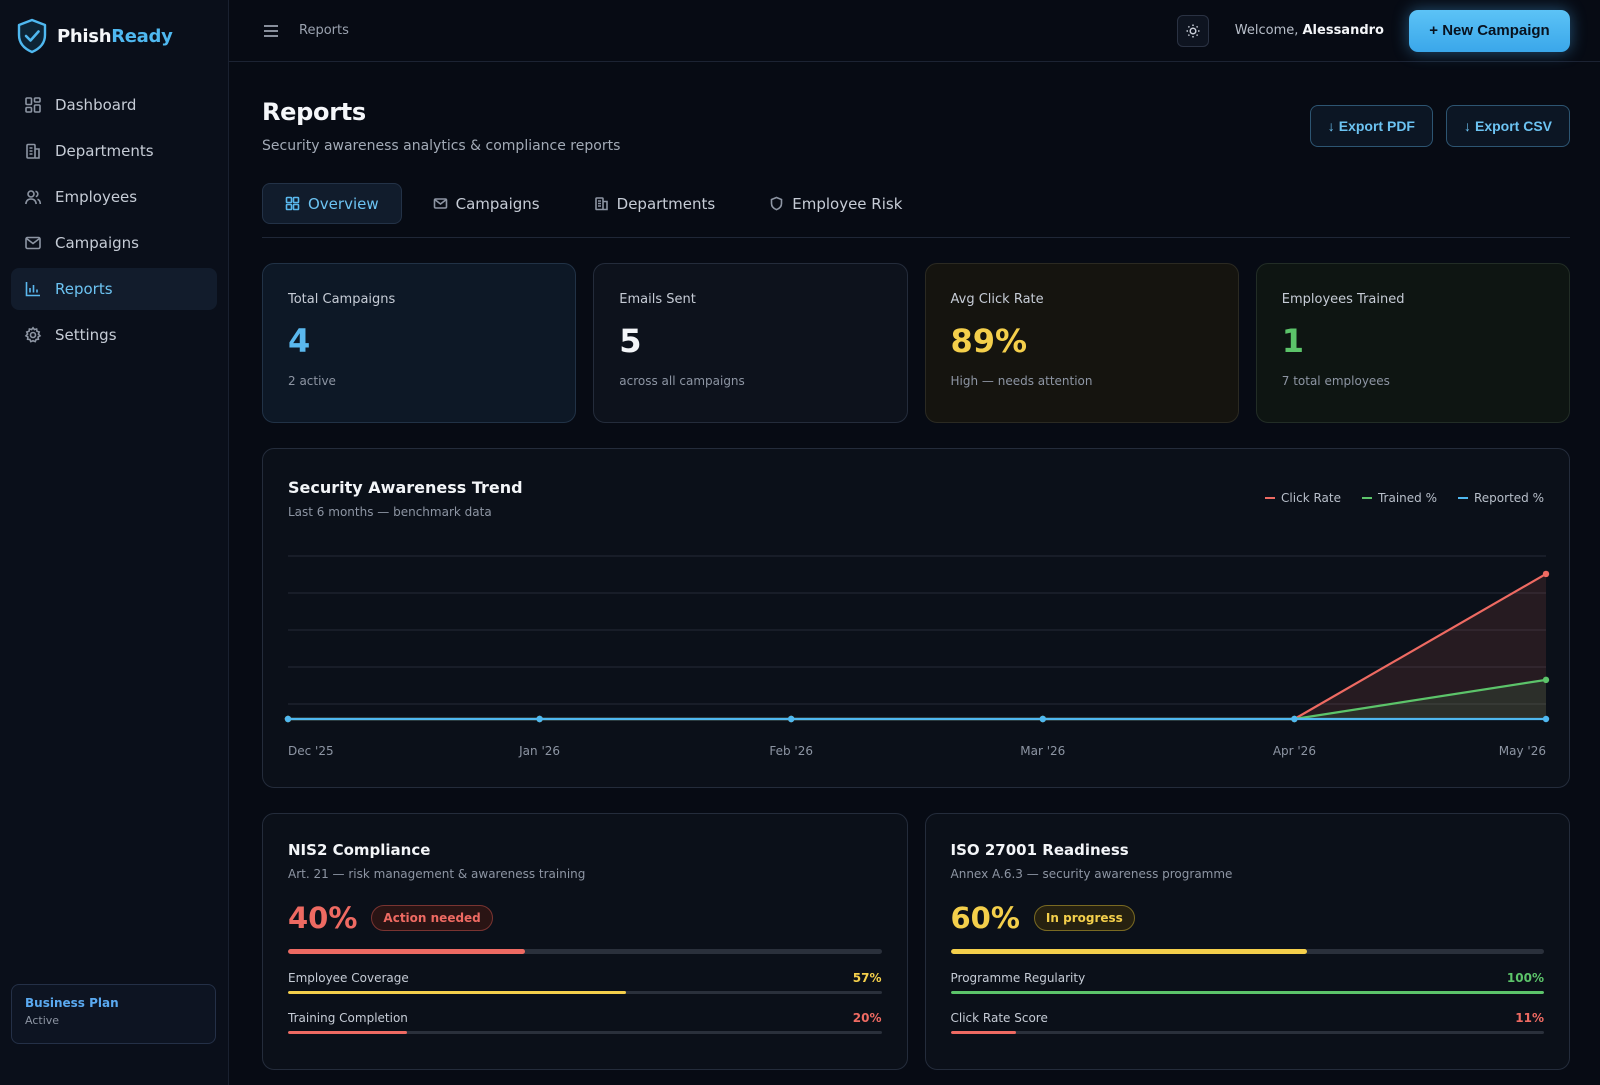 The image size is (1600, 1085). I want to click on brand-logo: PhishReady, so click(114, 36).